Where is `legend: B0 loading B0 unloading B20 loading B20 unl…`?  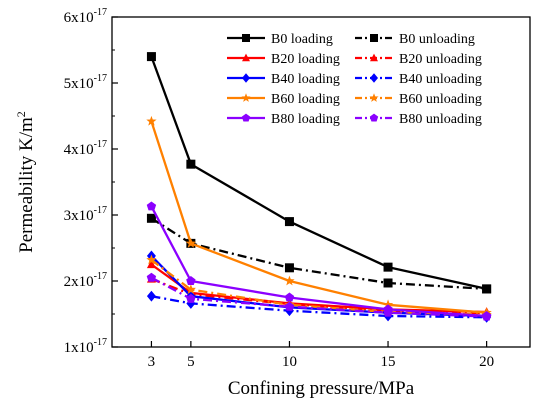
legend: B0 loading B0 unloading B20 loading B20 unl… is located at coordinates (354, 79).